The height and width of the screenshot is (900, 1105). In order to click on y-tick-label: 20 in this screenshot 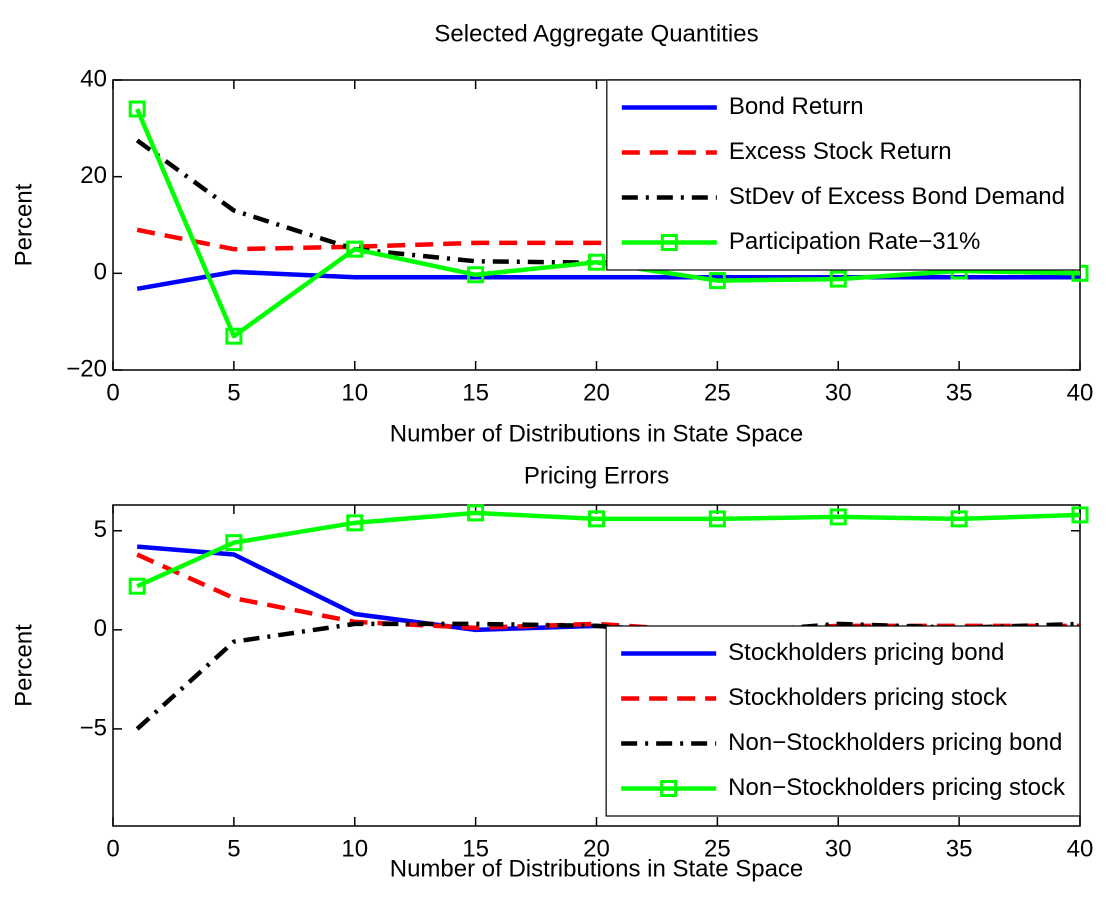, I will do `click(93, 175)`.